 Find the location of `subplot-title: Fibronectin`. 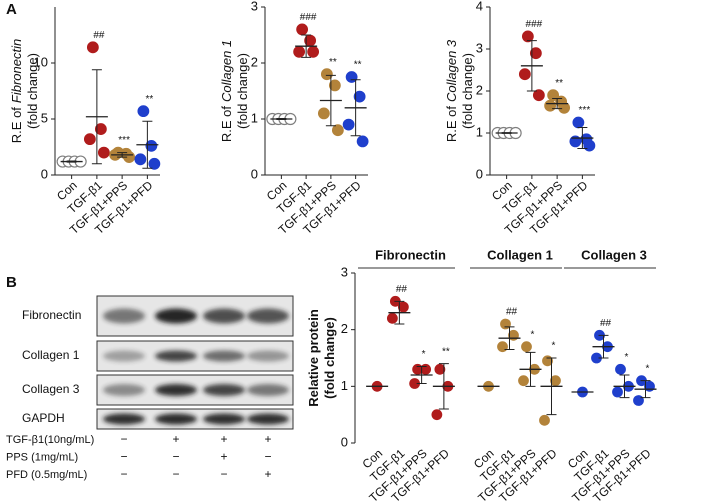

subplot-title: Fibronectin is located at coordinates (410, 254).